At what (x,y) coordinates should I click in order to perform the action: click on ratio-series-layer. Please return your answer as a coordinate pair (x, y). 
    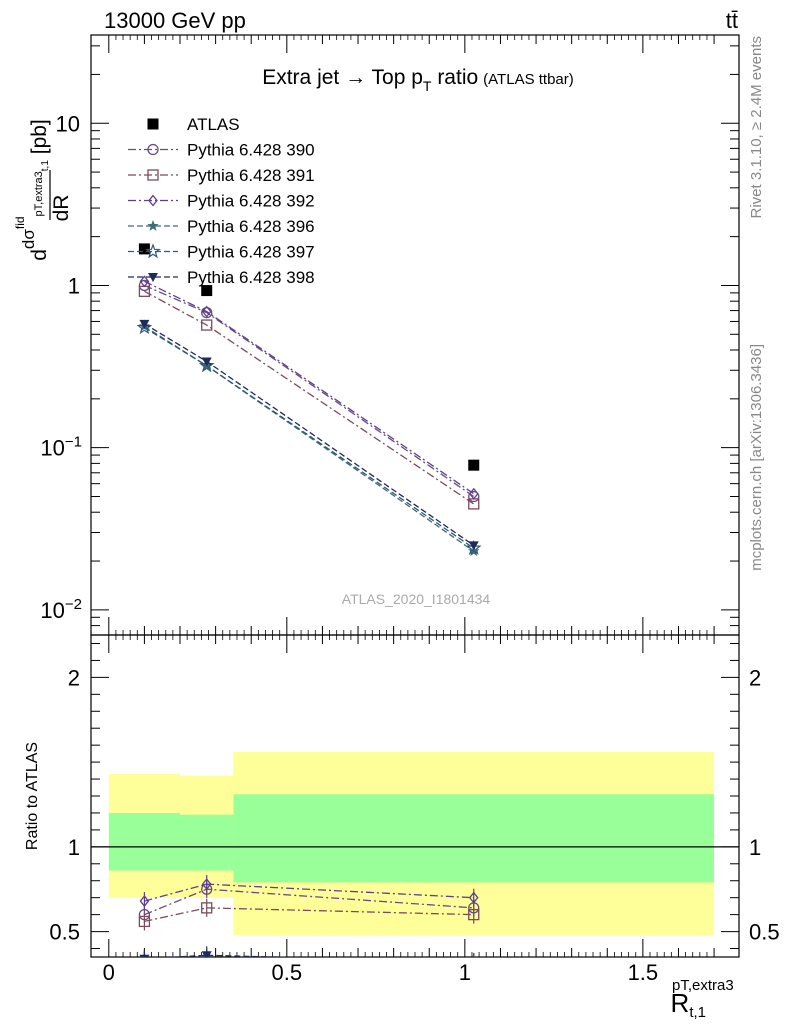
    Looking at the image, I should click on (309, 920).